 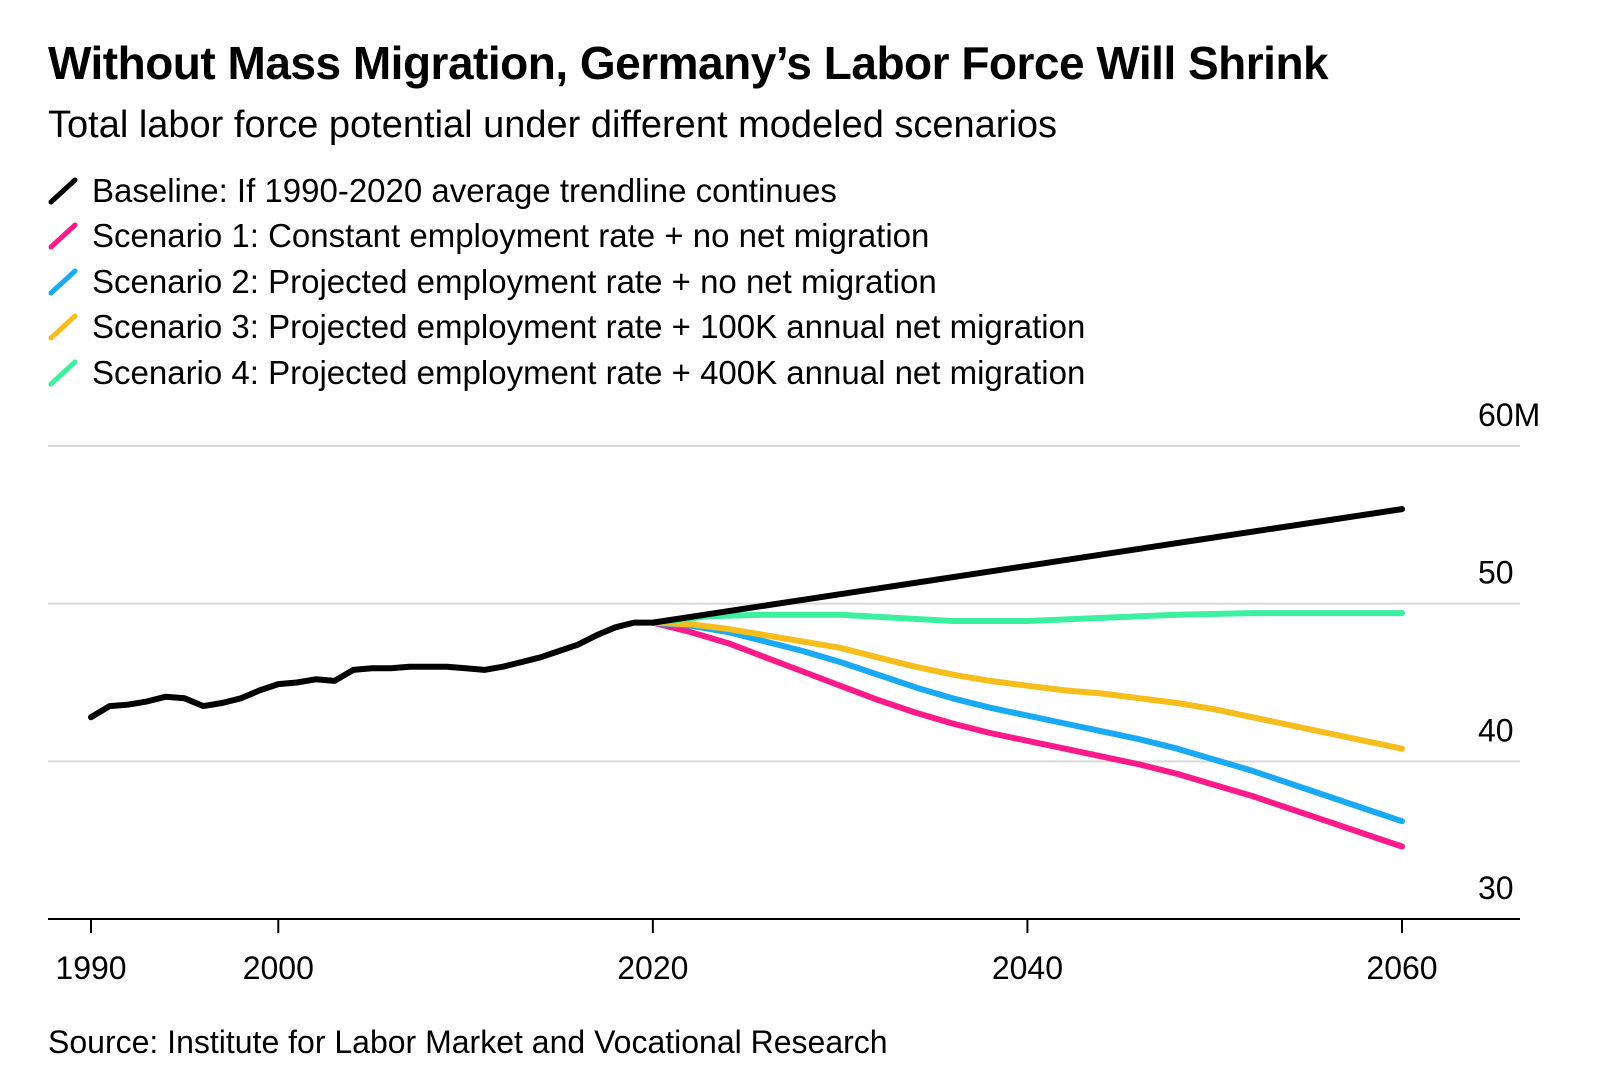 I want to click on x-tick-label-2020: 2020, so click(x=652, y=968).